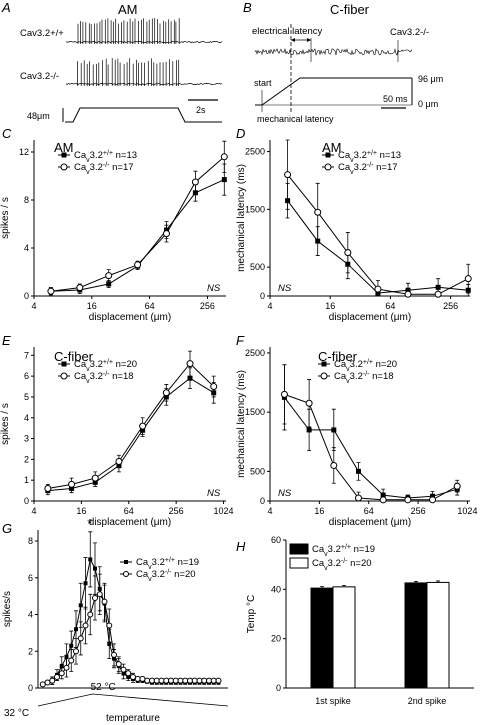 This screenshot has height=725, width=480. What do you see at coordinates (26, 376) in the screenshot?
I see `chart-e-ytick-label-6: 6` at bounding box center [26, 376].